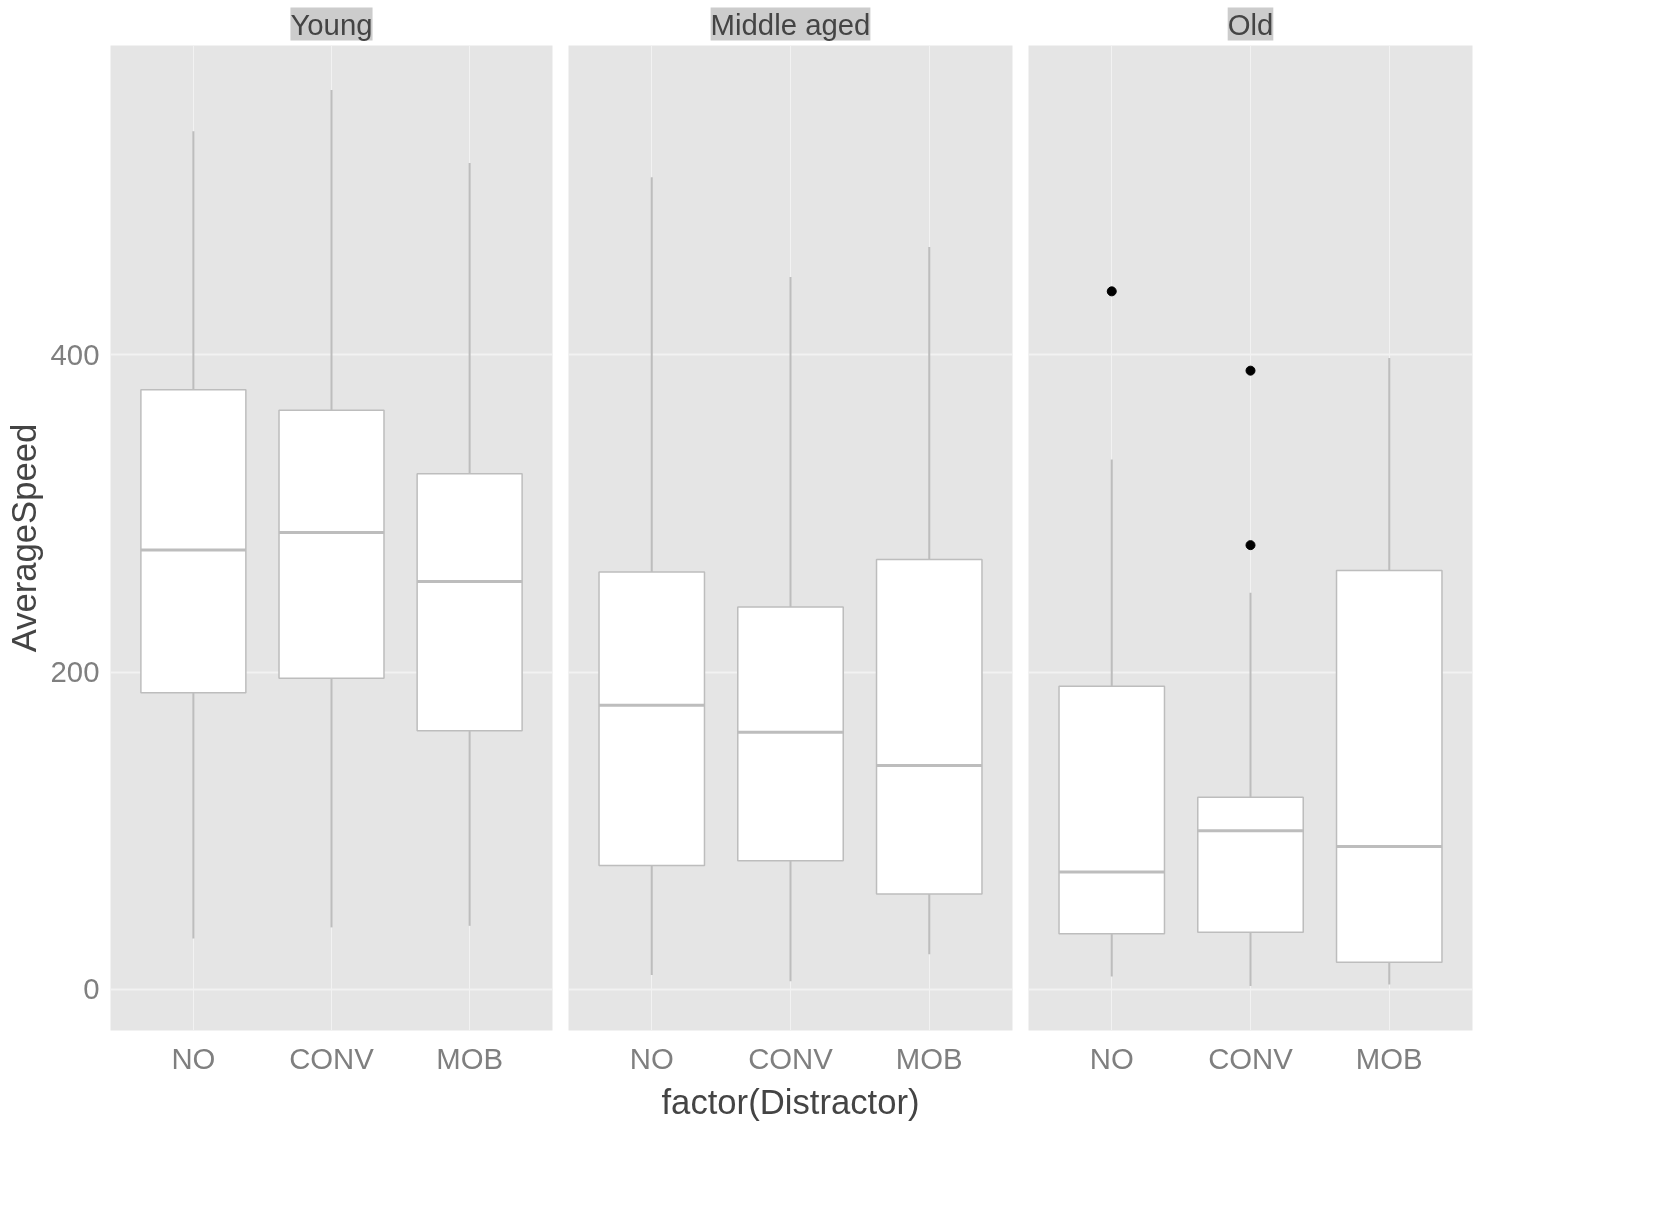 The width and height of the screenshot is (1672, 1225). What do you see at coordinates (75, 672) in the screenshot?
I see `y-tick-label: 200` at bounding box center [75, 672].